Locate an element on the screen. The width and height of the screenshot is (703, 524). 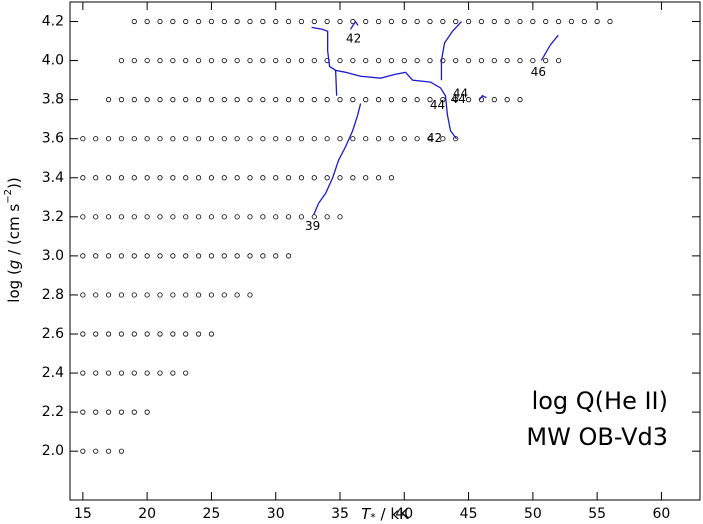
y-tick-label: 3.6 is located at coordinates (53, 139).